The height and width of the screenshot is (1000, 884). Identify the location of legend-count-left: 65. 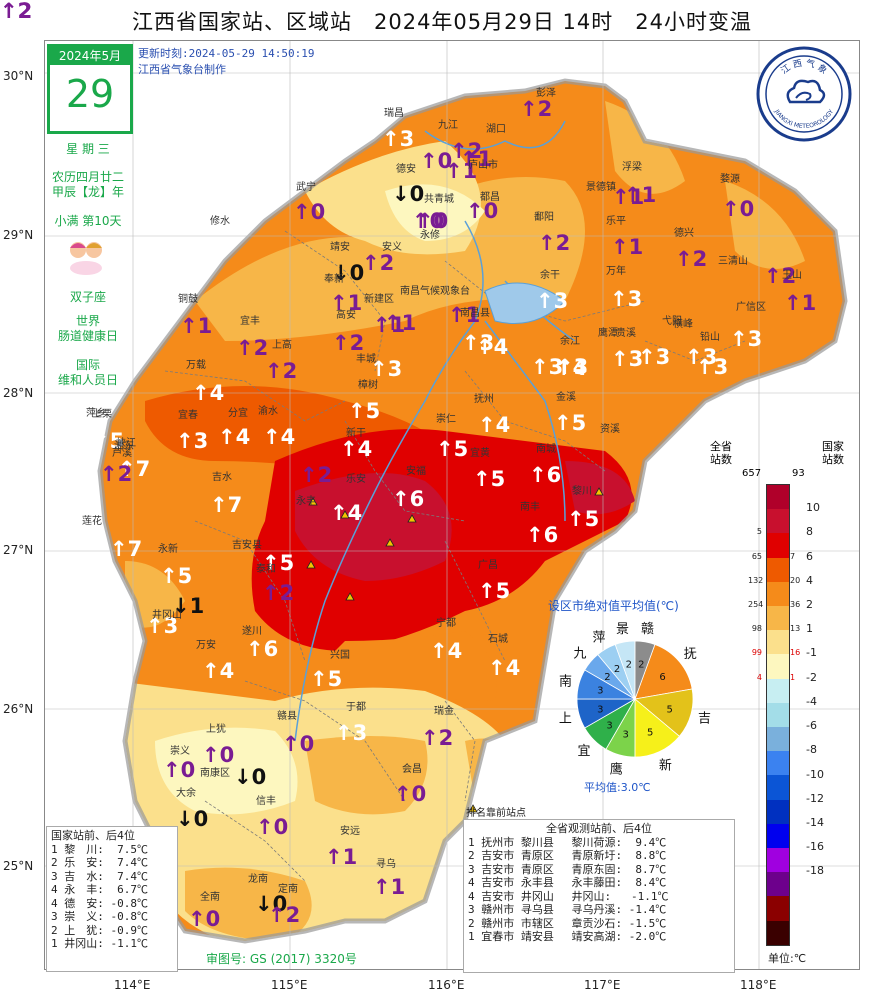
(756, 556).